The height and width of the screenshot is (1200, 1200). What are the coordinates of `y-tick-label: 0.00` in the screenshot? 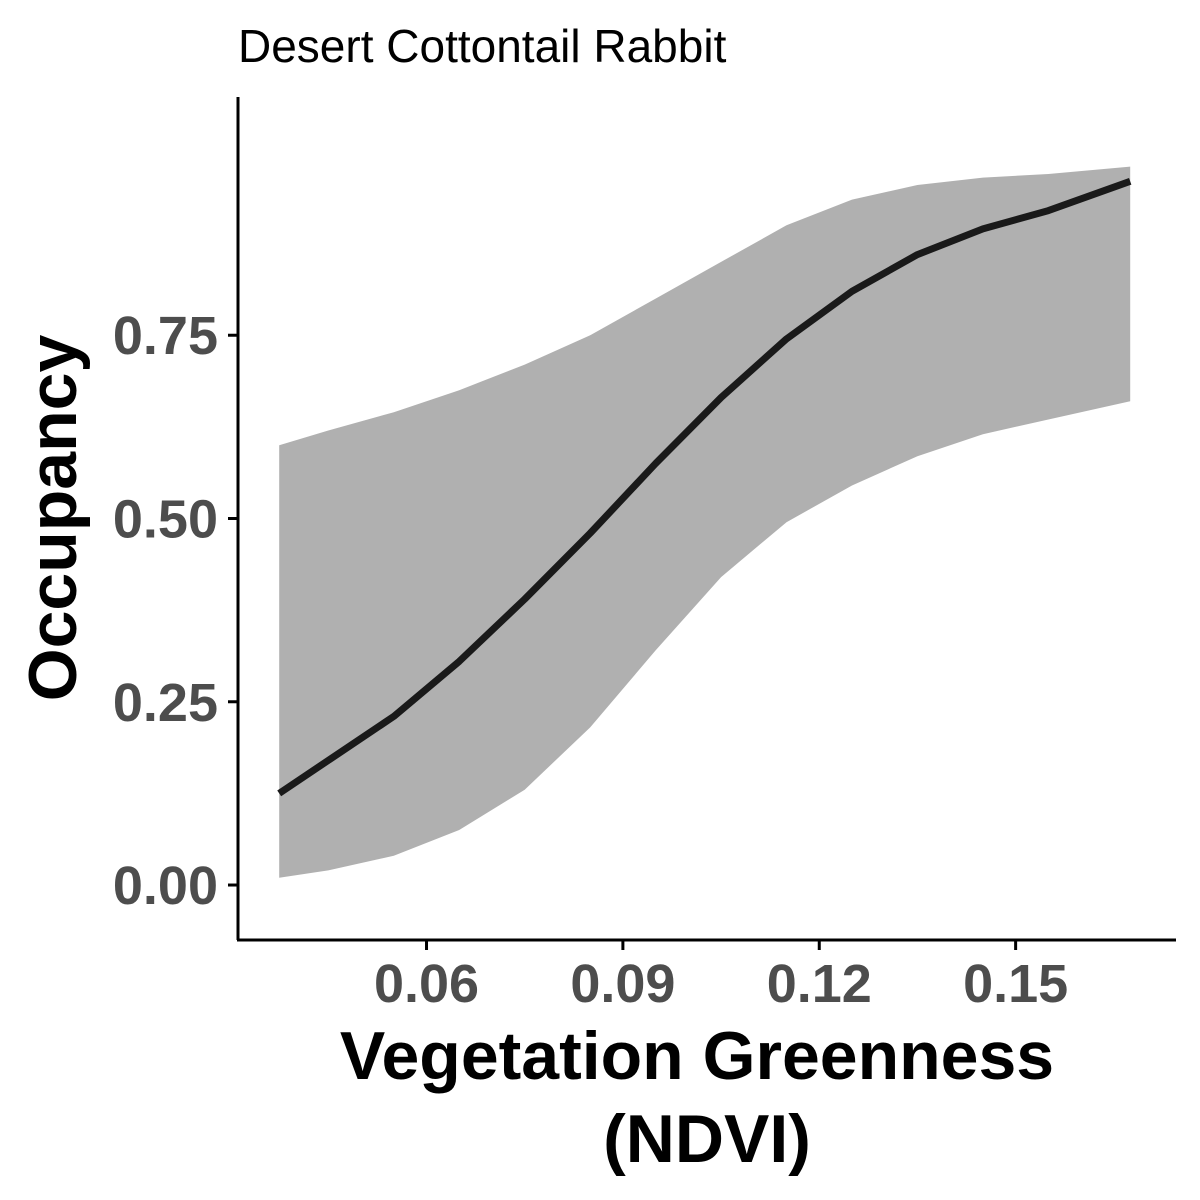 It's located at (165, 886).